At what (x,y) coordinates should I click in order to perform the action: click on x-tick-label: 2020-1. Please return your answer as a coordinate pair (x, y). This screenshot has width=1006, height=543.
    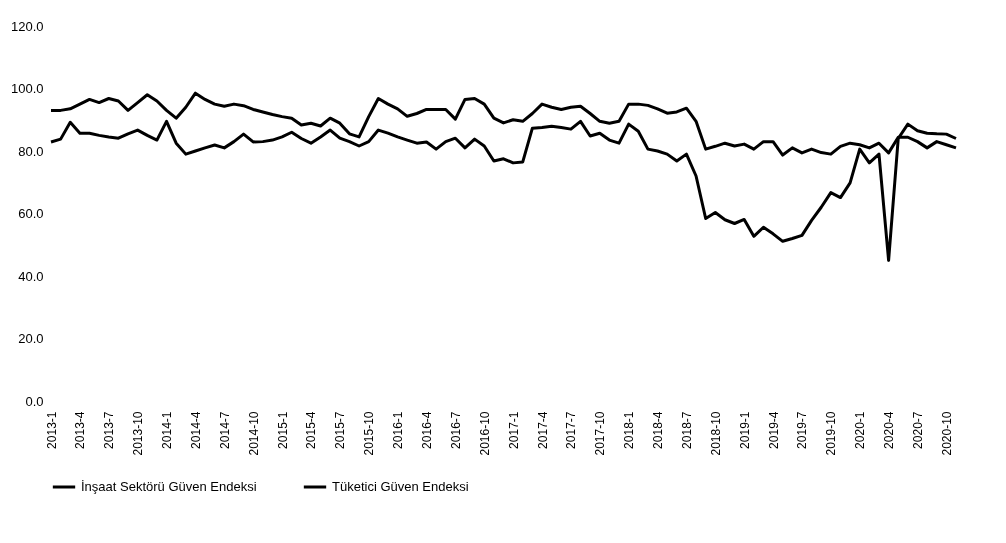
    Looking at the image, I should click on (860, 430).